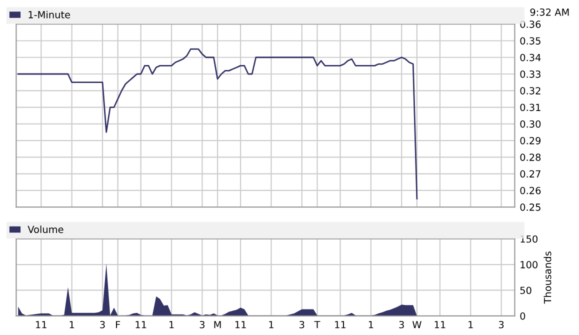 Image resolution: width=579 pixels, height=335 pixels. What do you see at coordinates (529, 239) in the screenshot?
I see `y-tick-label: 150` at bounding box center [529, 239].